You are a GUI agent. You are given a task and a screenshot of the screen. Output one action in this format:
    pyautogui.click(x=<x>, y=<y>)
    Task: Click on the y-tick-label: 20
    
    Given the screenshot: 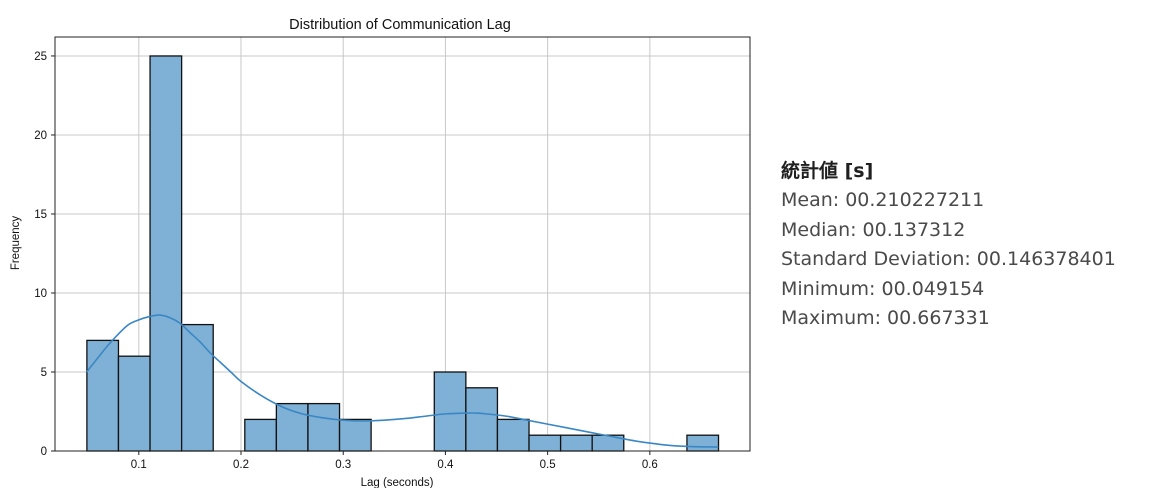 What is the action you would take?
    pyautogui.click(x=40, y=136)
    